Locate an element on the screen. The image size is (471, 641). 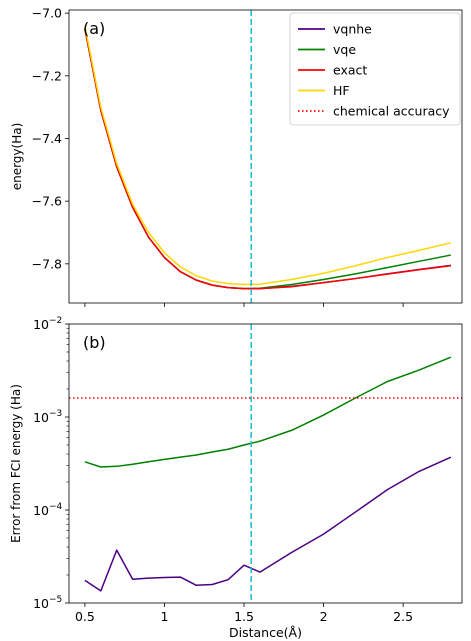
x-tick-label: 0.5 is located at coordinates (85, 616).